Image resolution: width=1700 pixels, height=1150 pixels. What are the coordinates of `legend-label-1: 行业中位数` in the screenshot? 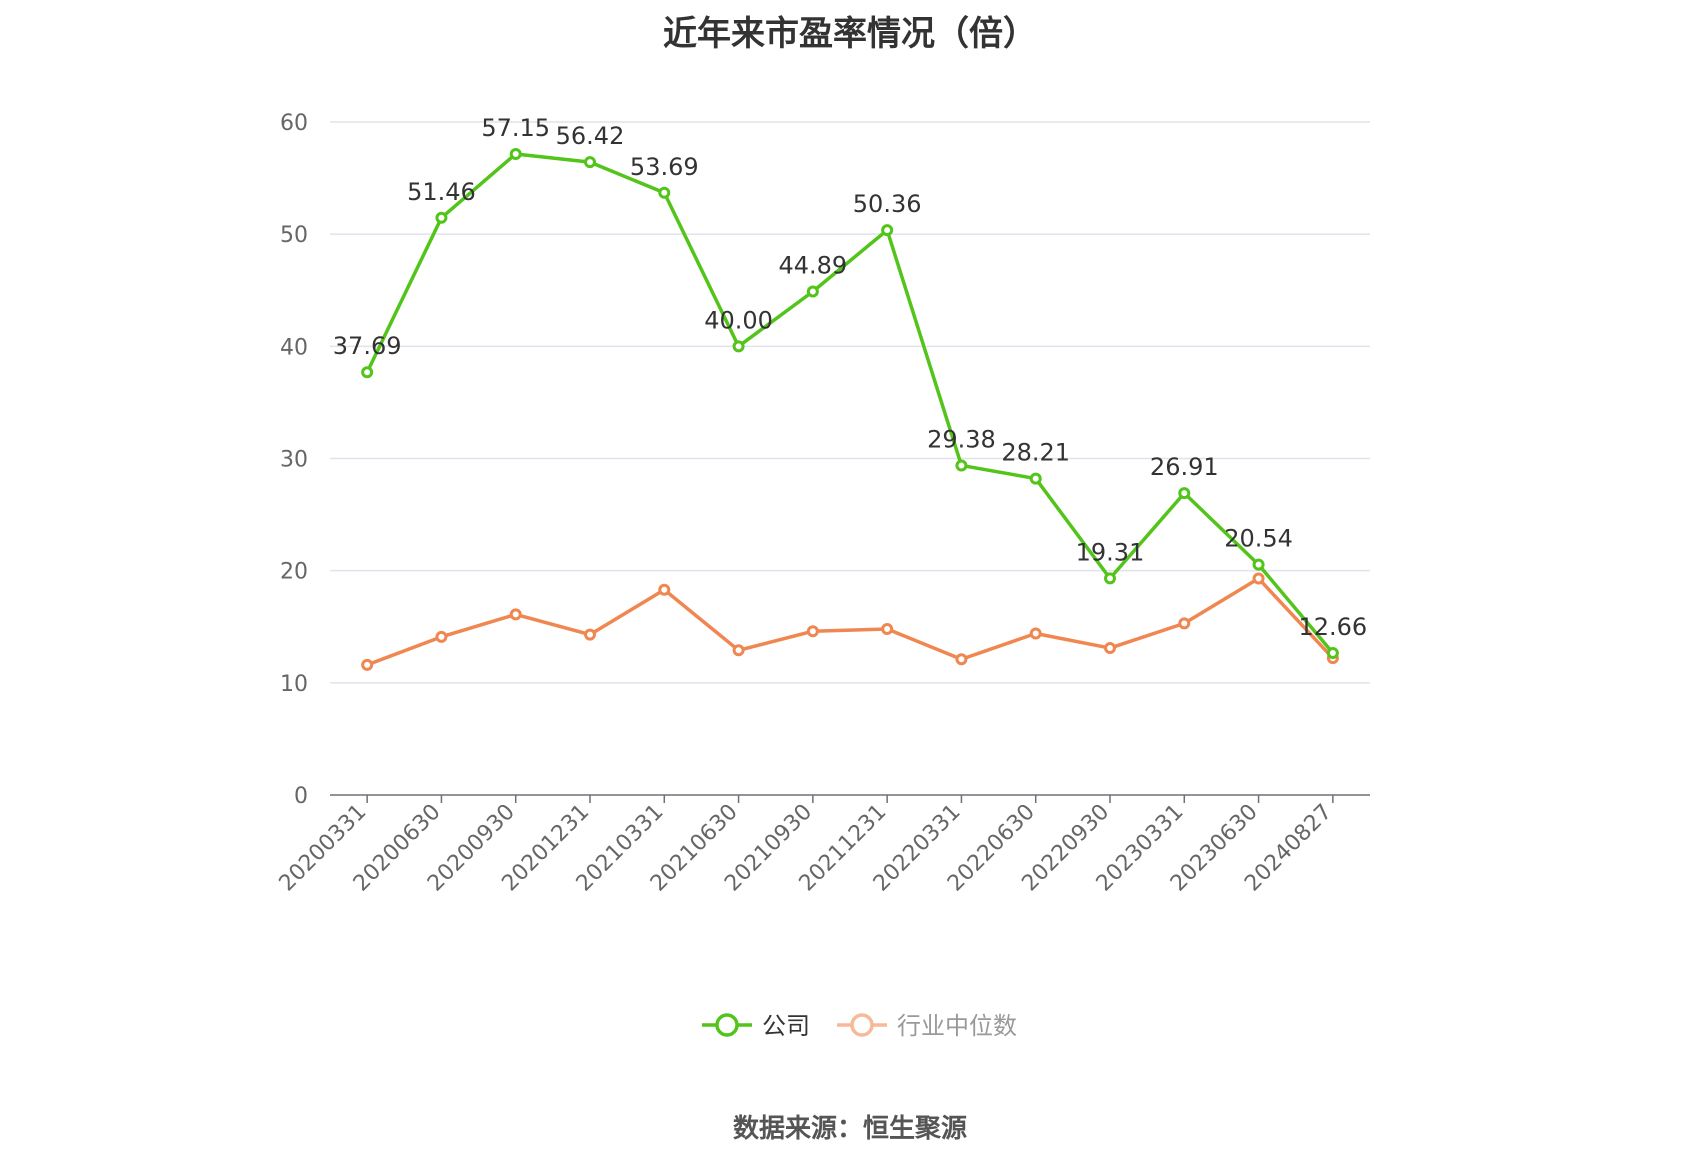 It's located at (957, 1026).